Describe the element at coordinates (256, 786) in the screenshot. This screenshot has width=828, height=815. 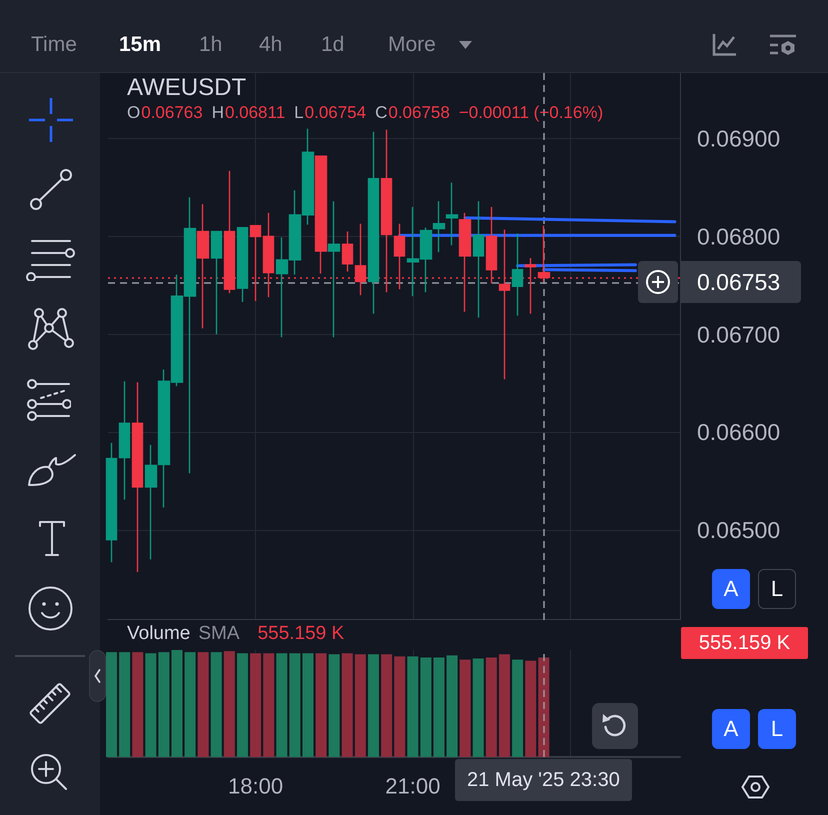
I see `x-tick-label: 18:00` at that location.